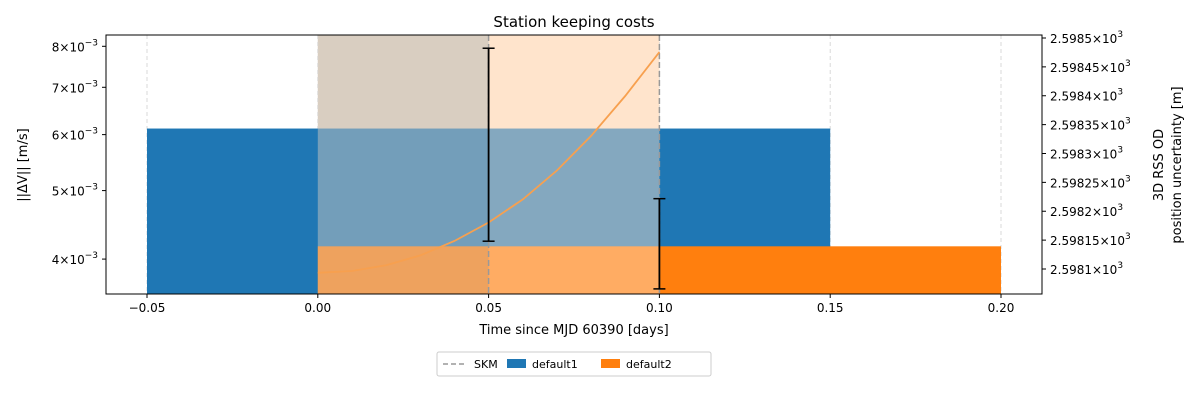 Image resolution: width=1200 pixels, height=400 pixels. What do you see at coordinates (1090, 182) in the screenshot?
I see `y2-tick-label: 2.59825×10³` at bounding box center [1090, 182].